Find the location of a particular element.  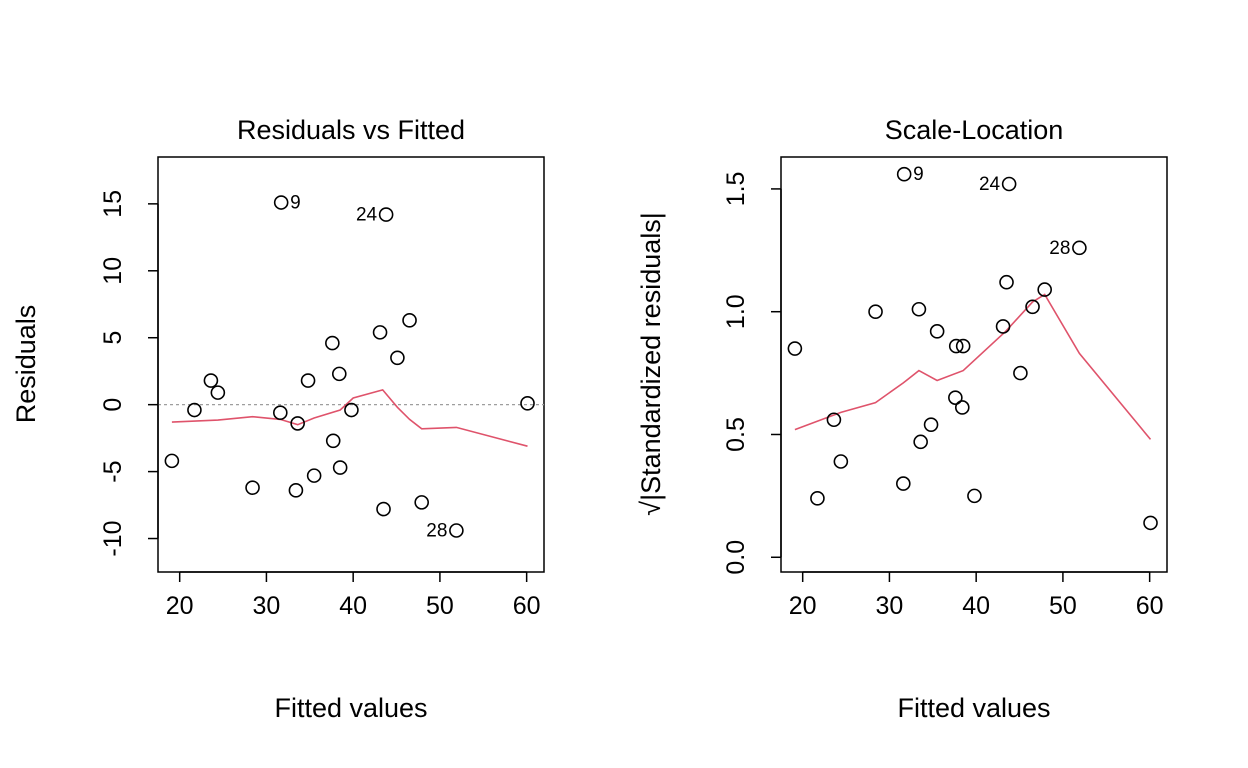

chart-title: Scale-Location is located at coordinates (974, 130).